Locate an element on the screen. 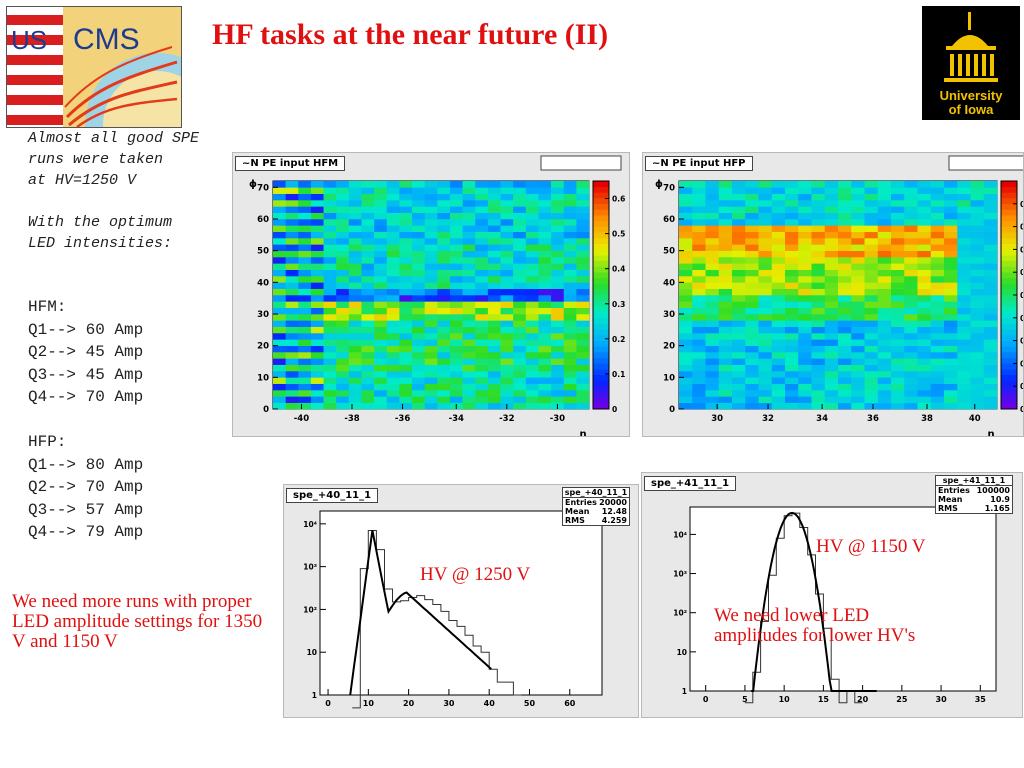 The width and height of the screenshot is (1024, 768). us-cms-logo: US CMS is located at coordinates (94, 67).